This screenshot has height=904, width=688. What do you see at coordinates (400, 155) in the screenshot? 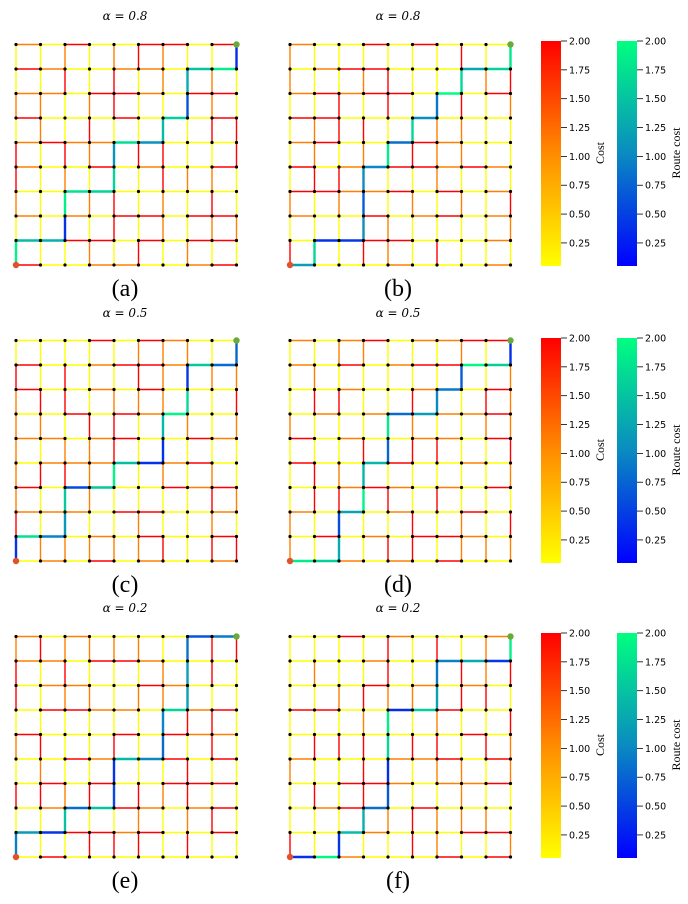
I see `grid-panel-b` at bounding box center [400, 155].